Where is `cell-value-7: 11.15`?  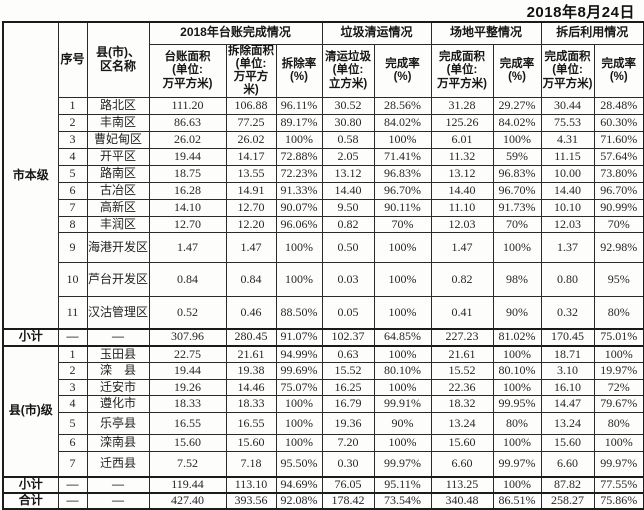
cell-value-7: 11.15 is located at coordinates (567, 157).